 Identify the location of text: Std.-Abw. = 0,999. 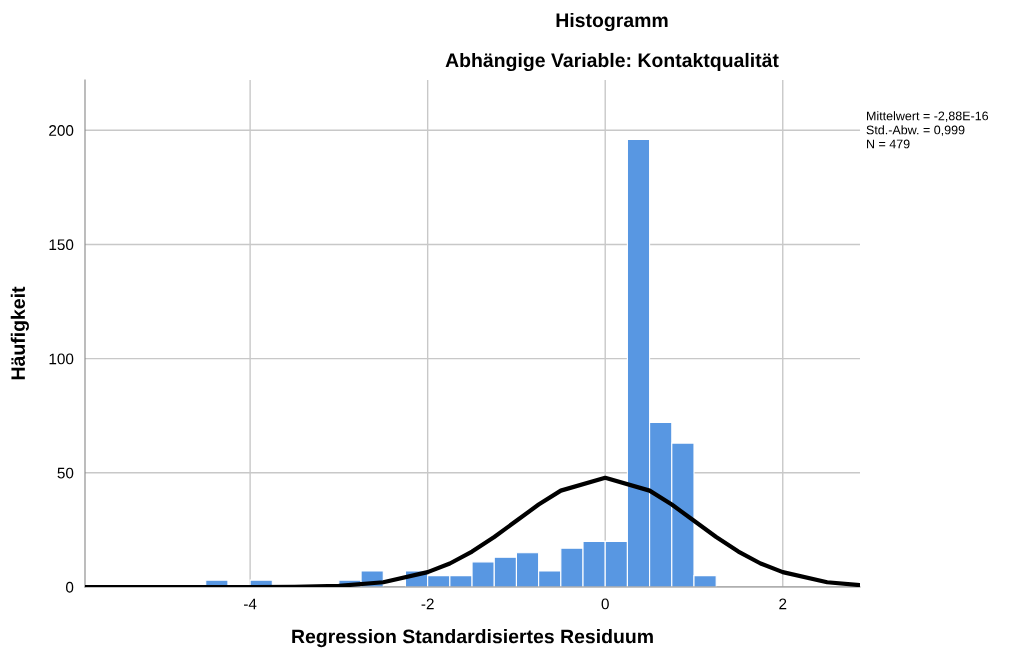
(915, 130).